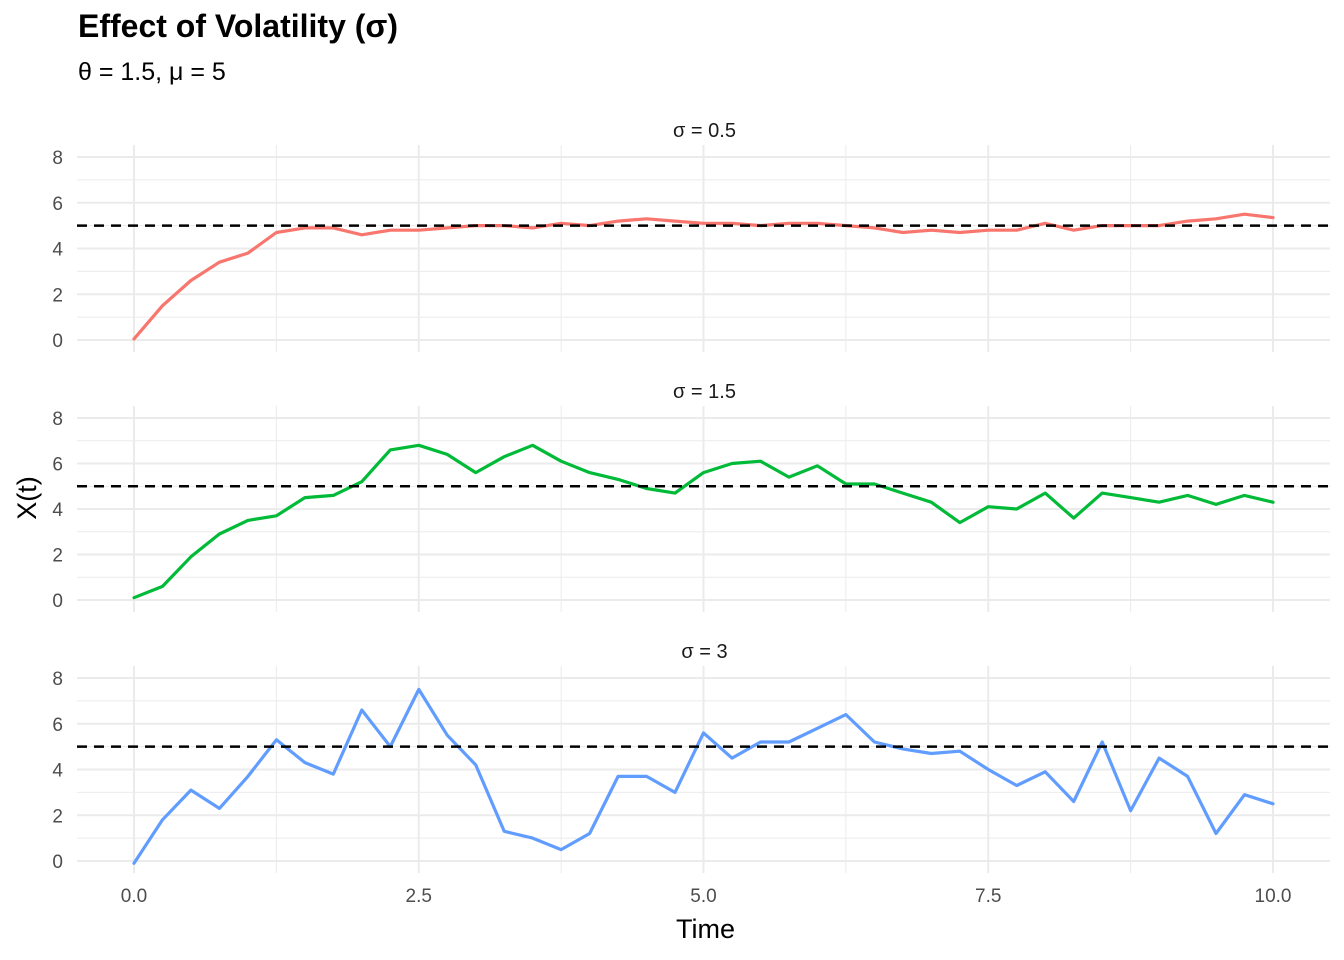  I want to click on chart-subtitle: θ = 1.5, μ = 5, so click(152, 72).